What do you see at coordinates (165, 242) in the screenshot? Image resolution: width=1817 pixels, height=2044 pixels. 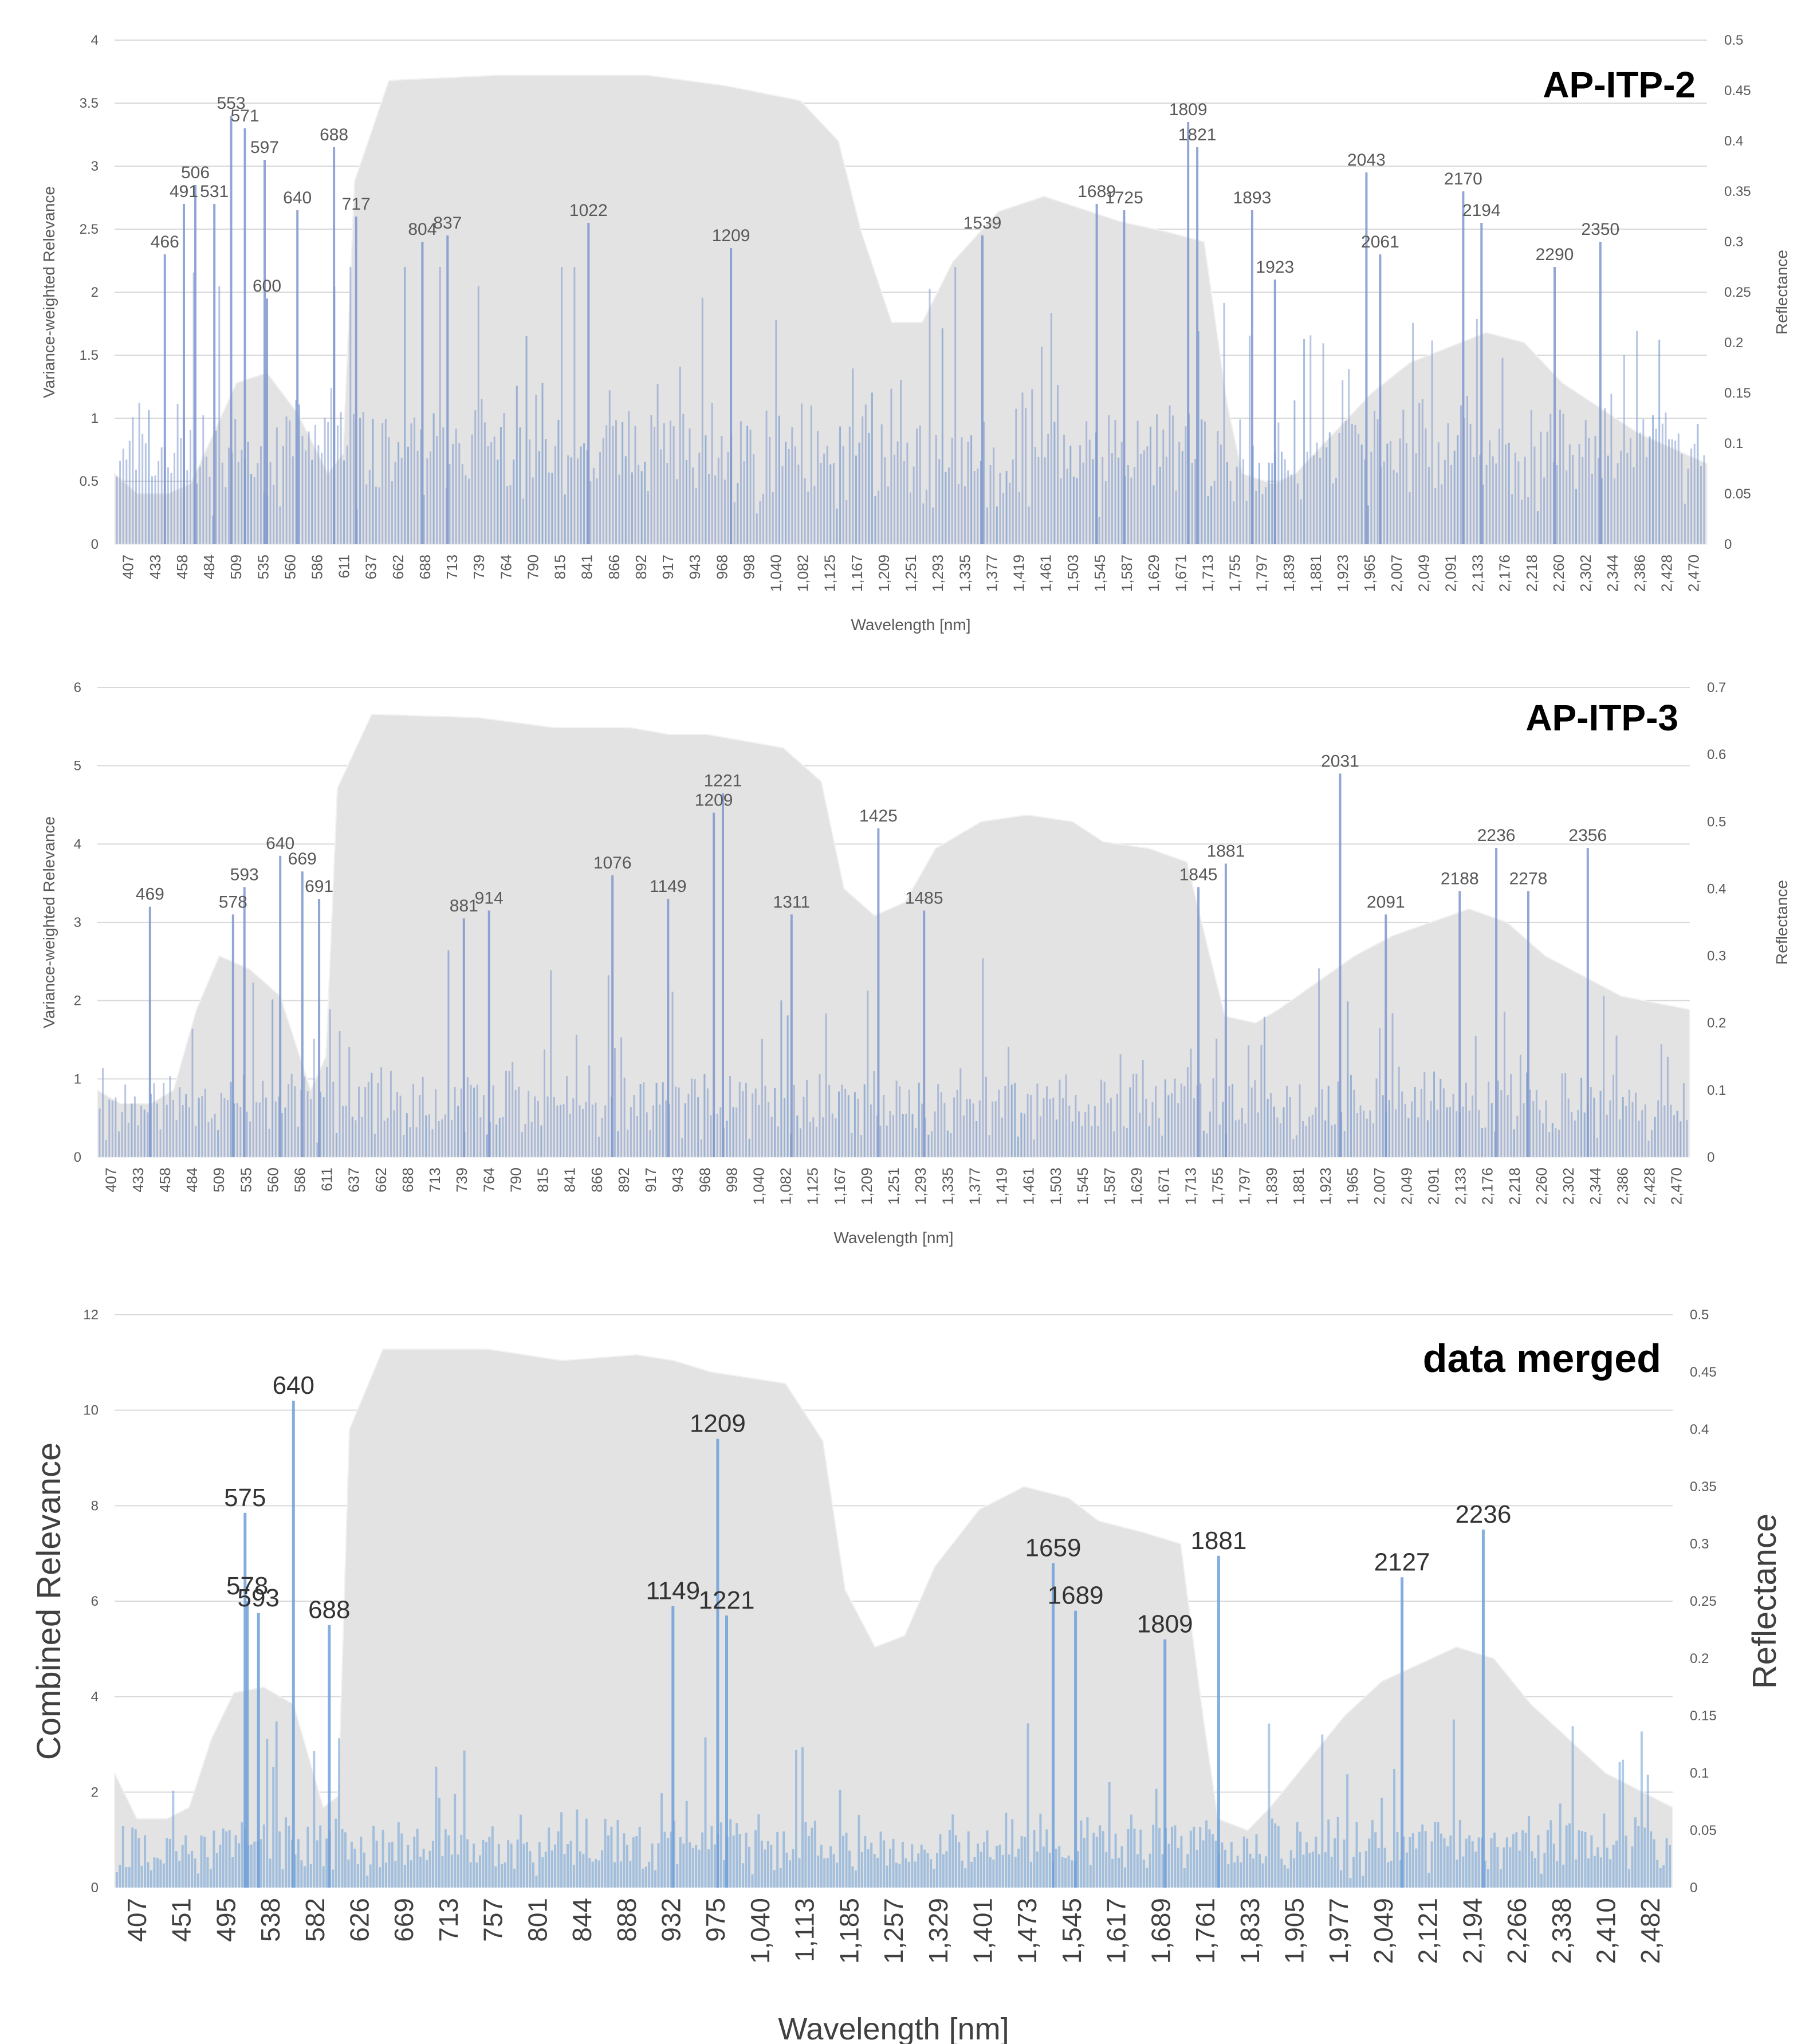 I see `peak-label: 466` at bounding box center [165, 242].